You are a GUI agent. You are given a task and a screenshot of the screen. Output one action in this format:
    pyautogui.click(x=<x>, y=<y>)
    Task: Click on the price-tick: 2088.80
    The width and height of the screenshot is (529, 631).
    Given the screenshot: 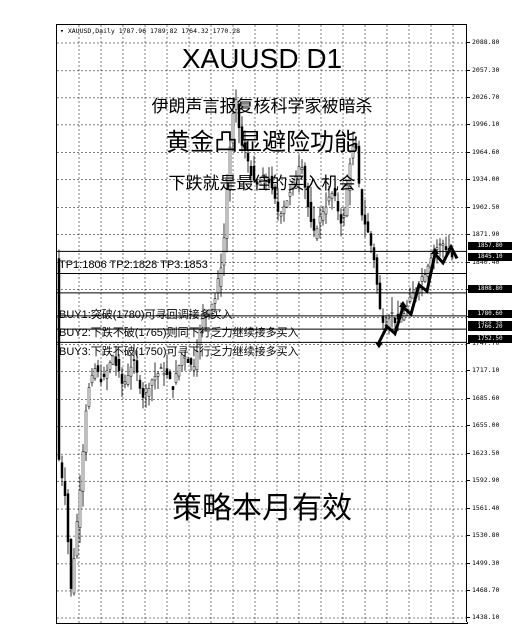 What is the action you would take?
    pyautogui.click(x=482, y=42)
    